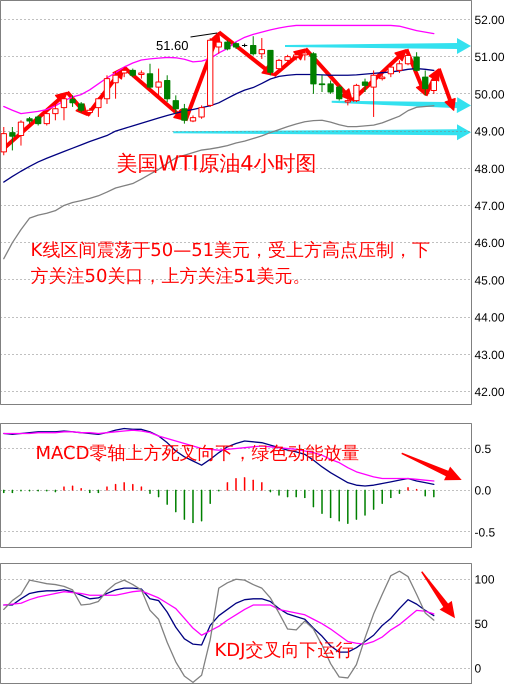 The height and width of the screenshot is (684, 507). I want to click on y-tick-label: 46.00, so click(489, 243).